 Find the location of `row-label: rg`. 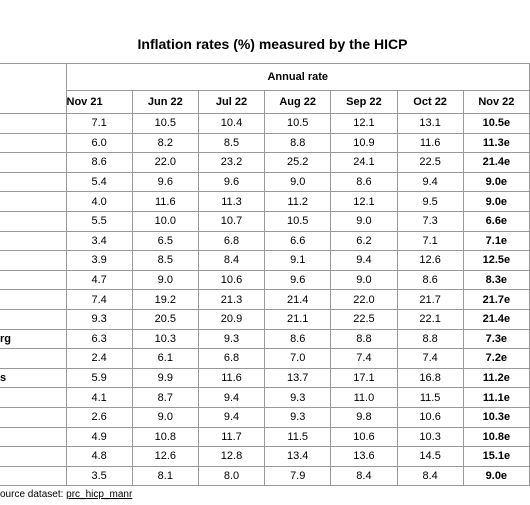

row-label: rg is located at coordinates (33, 339).